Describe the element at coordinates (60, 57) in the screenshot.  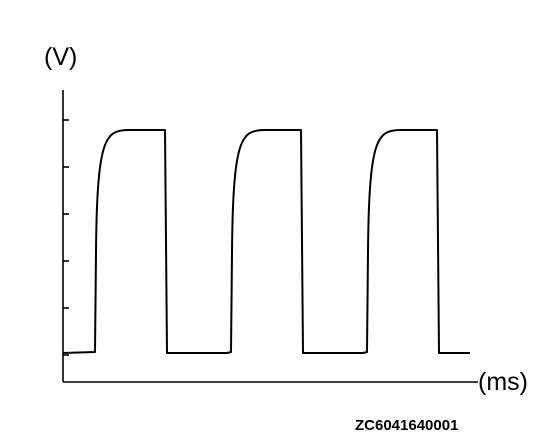
I see `y-axis-label: (V)` at that location.